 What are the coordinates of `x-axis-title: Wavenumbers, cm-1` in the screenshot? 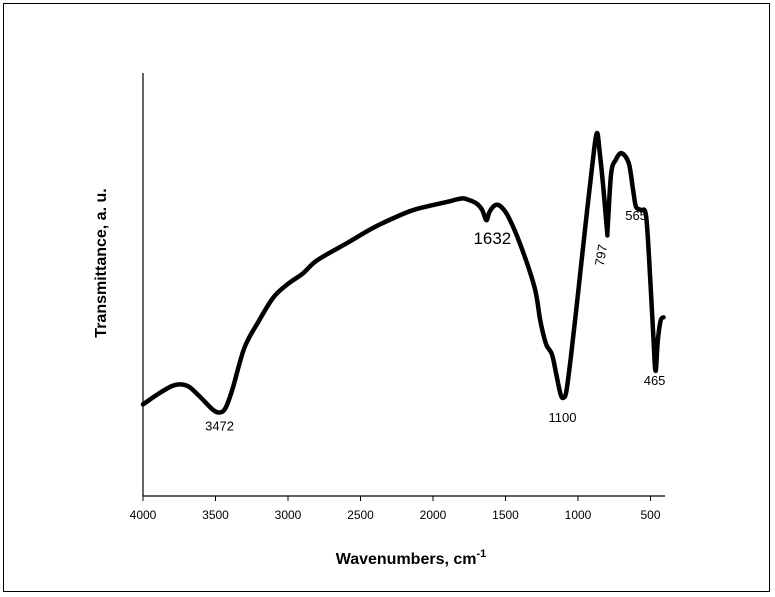 It's located at (411, 558).